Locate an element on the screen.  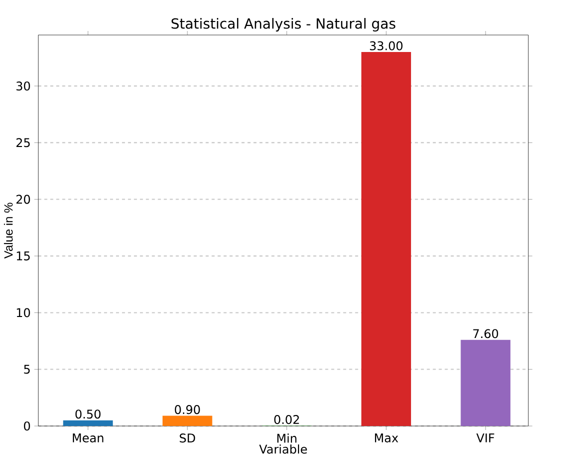
y-tick-label: 0 is located at coordinates (27, 426).